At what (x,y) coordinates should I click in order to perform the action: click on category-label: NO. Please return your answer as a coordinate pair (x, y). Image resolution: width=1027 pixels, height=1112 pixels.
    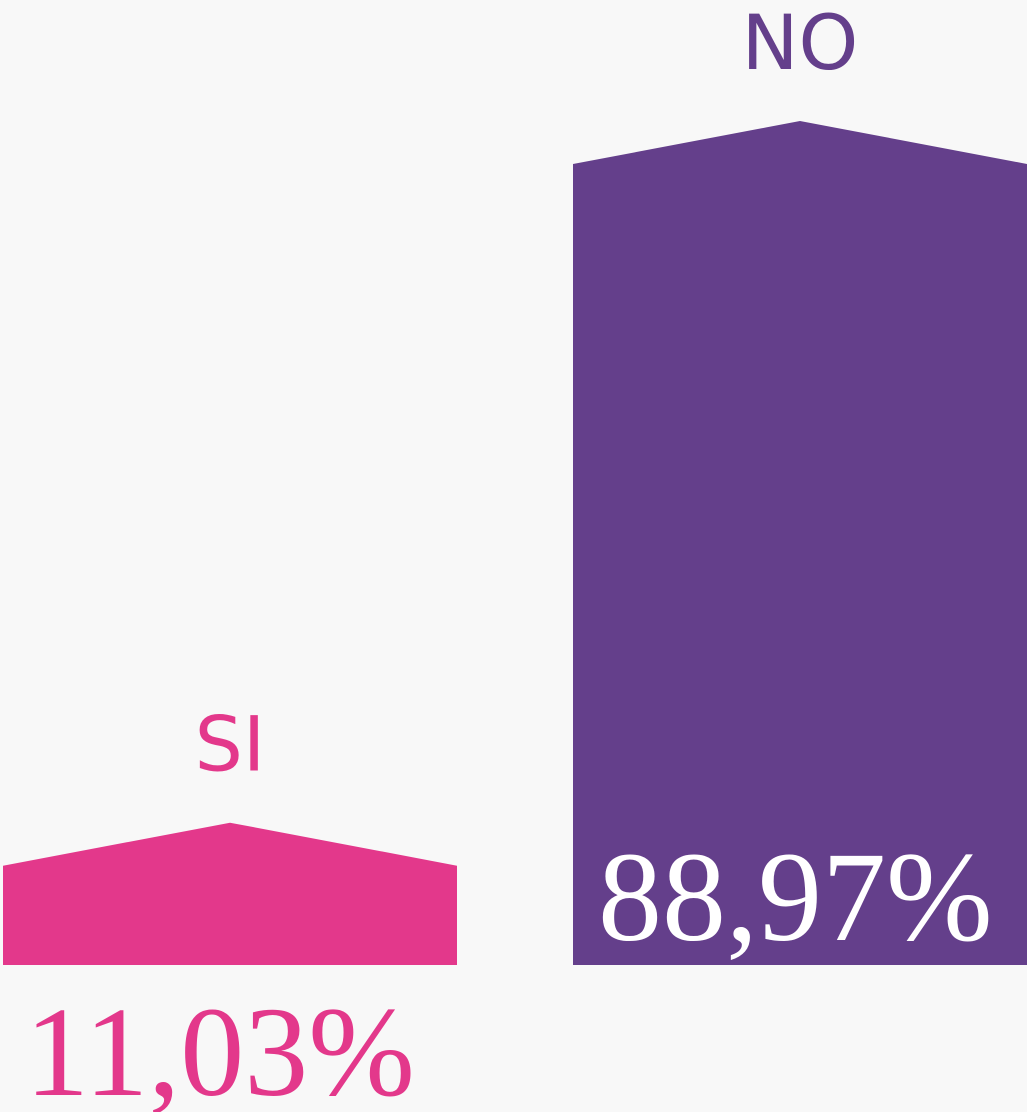
    Looking at the image, I should click on (800, 43).